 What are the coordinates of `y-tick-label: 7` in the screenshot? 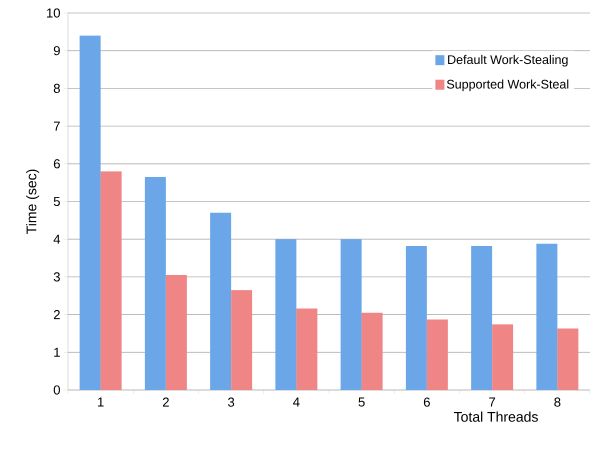 It's located at (57, 126).